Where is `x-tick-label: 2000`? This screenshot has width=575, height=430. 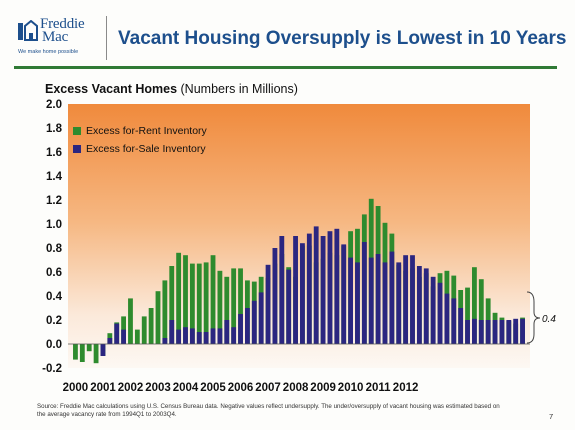 x-tick-label: 2000 is located at coordinates (76, 388).